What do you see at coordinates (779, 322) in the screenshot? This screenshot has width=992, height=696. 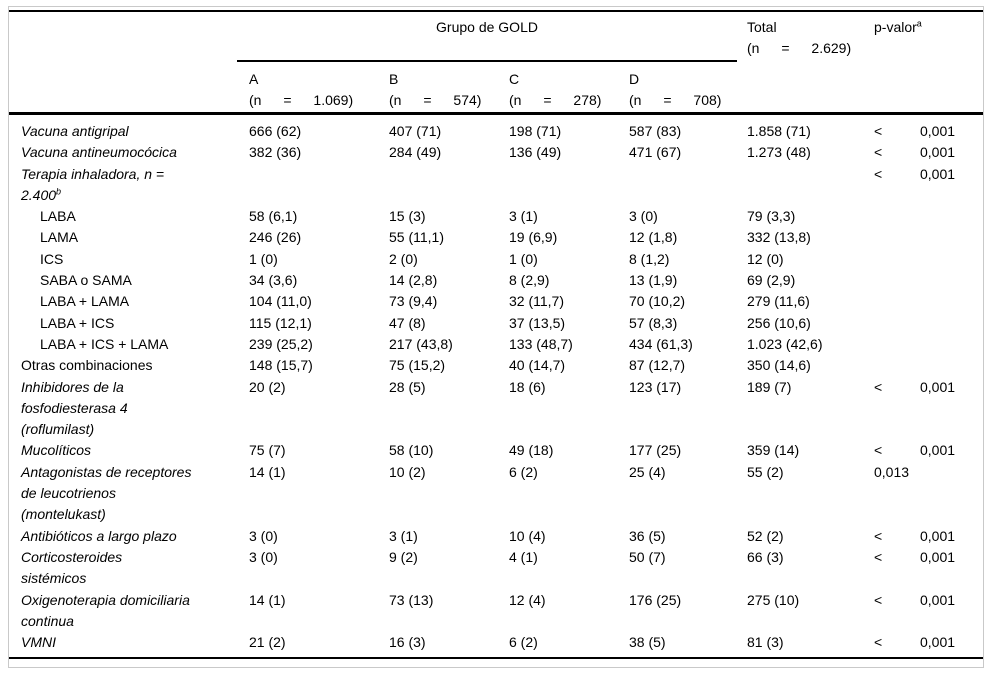 I see `cell-total: 256 (10,6)` at bounding box center [779, 322].